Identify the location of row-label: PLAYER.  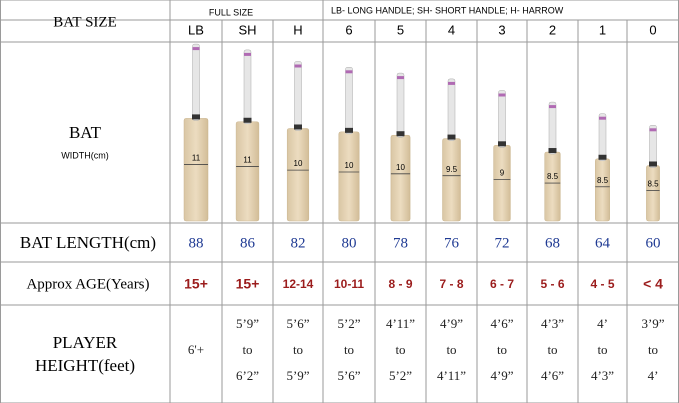
(85, 342).